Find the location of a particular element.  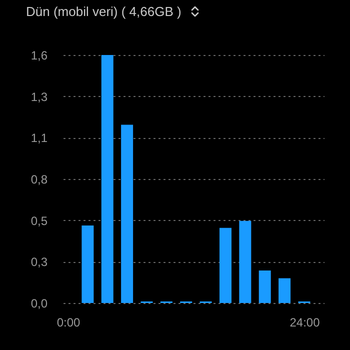

x-tick-label: 0:00 is located at coordinates (68, 323).